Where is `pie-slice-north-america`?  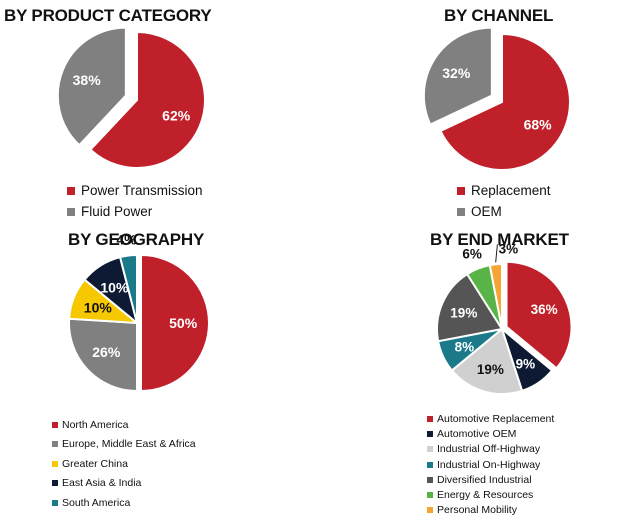
pie-slice-north-america is located at coordinates (175, 323).